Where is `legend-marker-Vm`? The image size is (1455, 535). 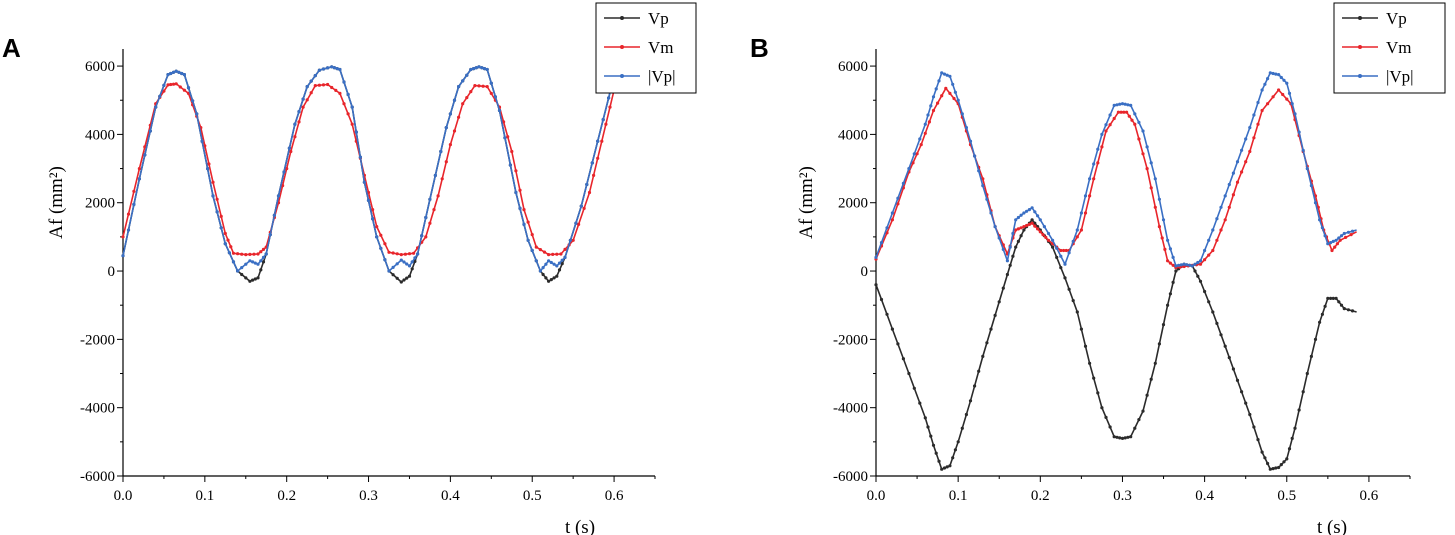 legend-marker-Vm is located at coordinates (622, 47).